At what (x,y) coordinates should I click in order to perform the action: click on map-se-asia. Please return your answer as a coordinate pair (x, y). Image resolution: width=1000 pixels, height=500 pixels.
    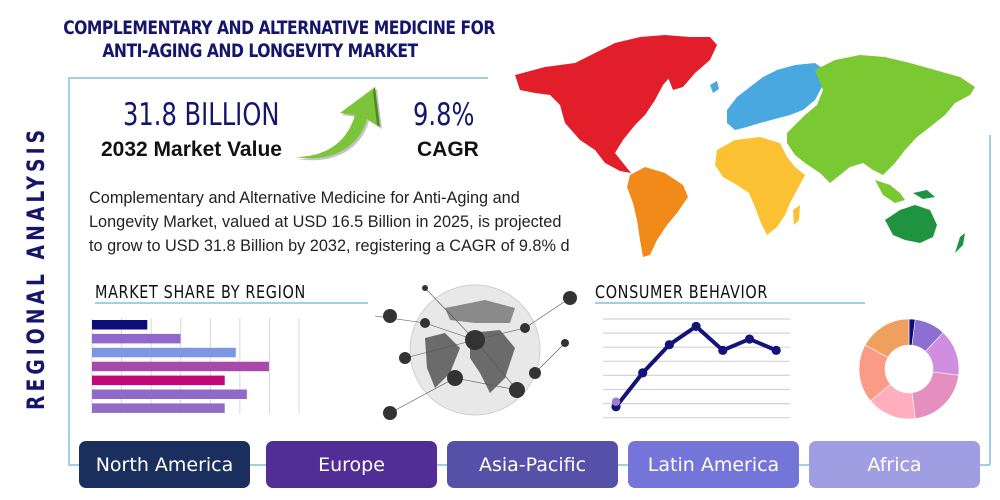
    Looking at the image, I should click on (890, 191).